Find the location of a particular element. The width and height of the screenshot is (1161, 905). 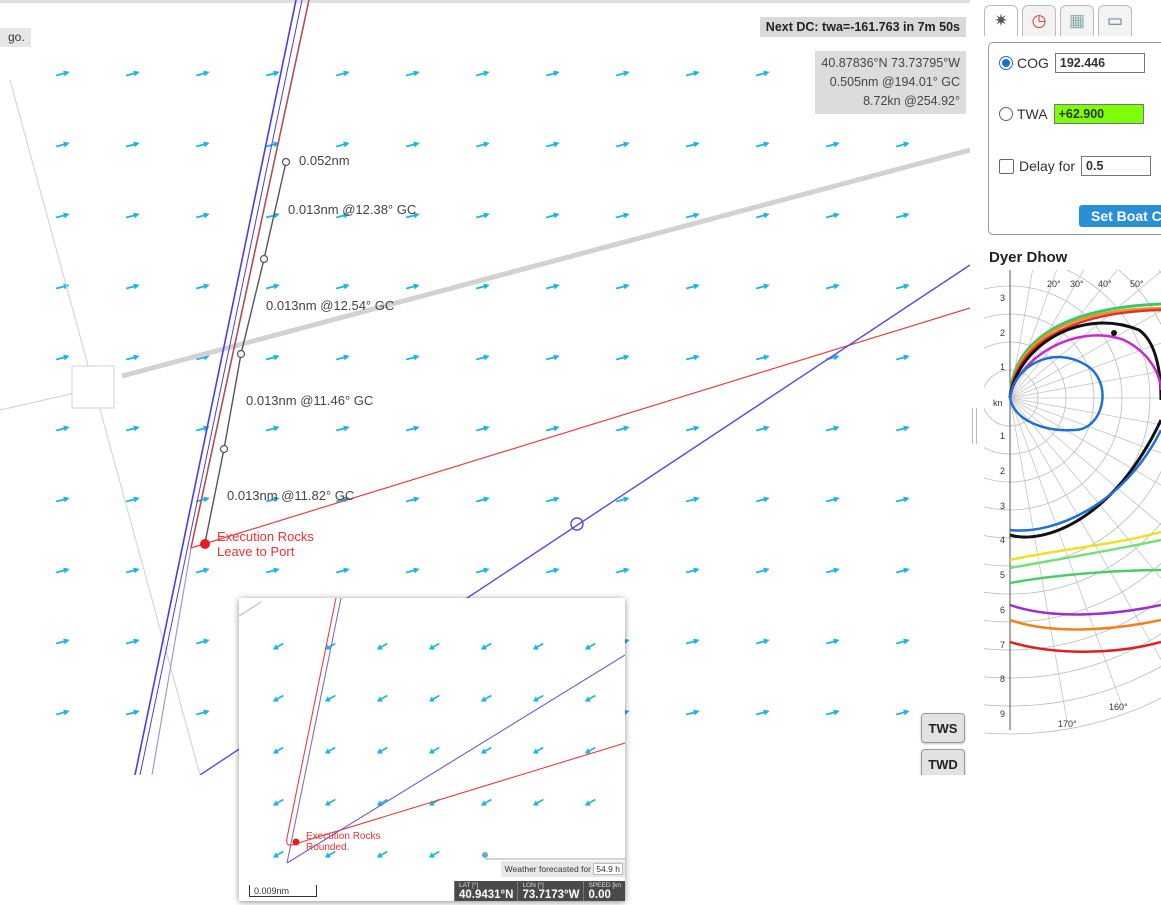

chart-icon: ▦ is located at coordinates (1077, 20).